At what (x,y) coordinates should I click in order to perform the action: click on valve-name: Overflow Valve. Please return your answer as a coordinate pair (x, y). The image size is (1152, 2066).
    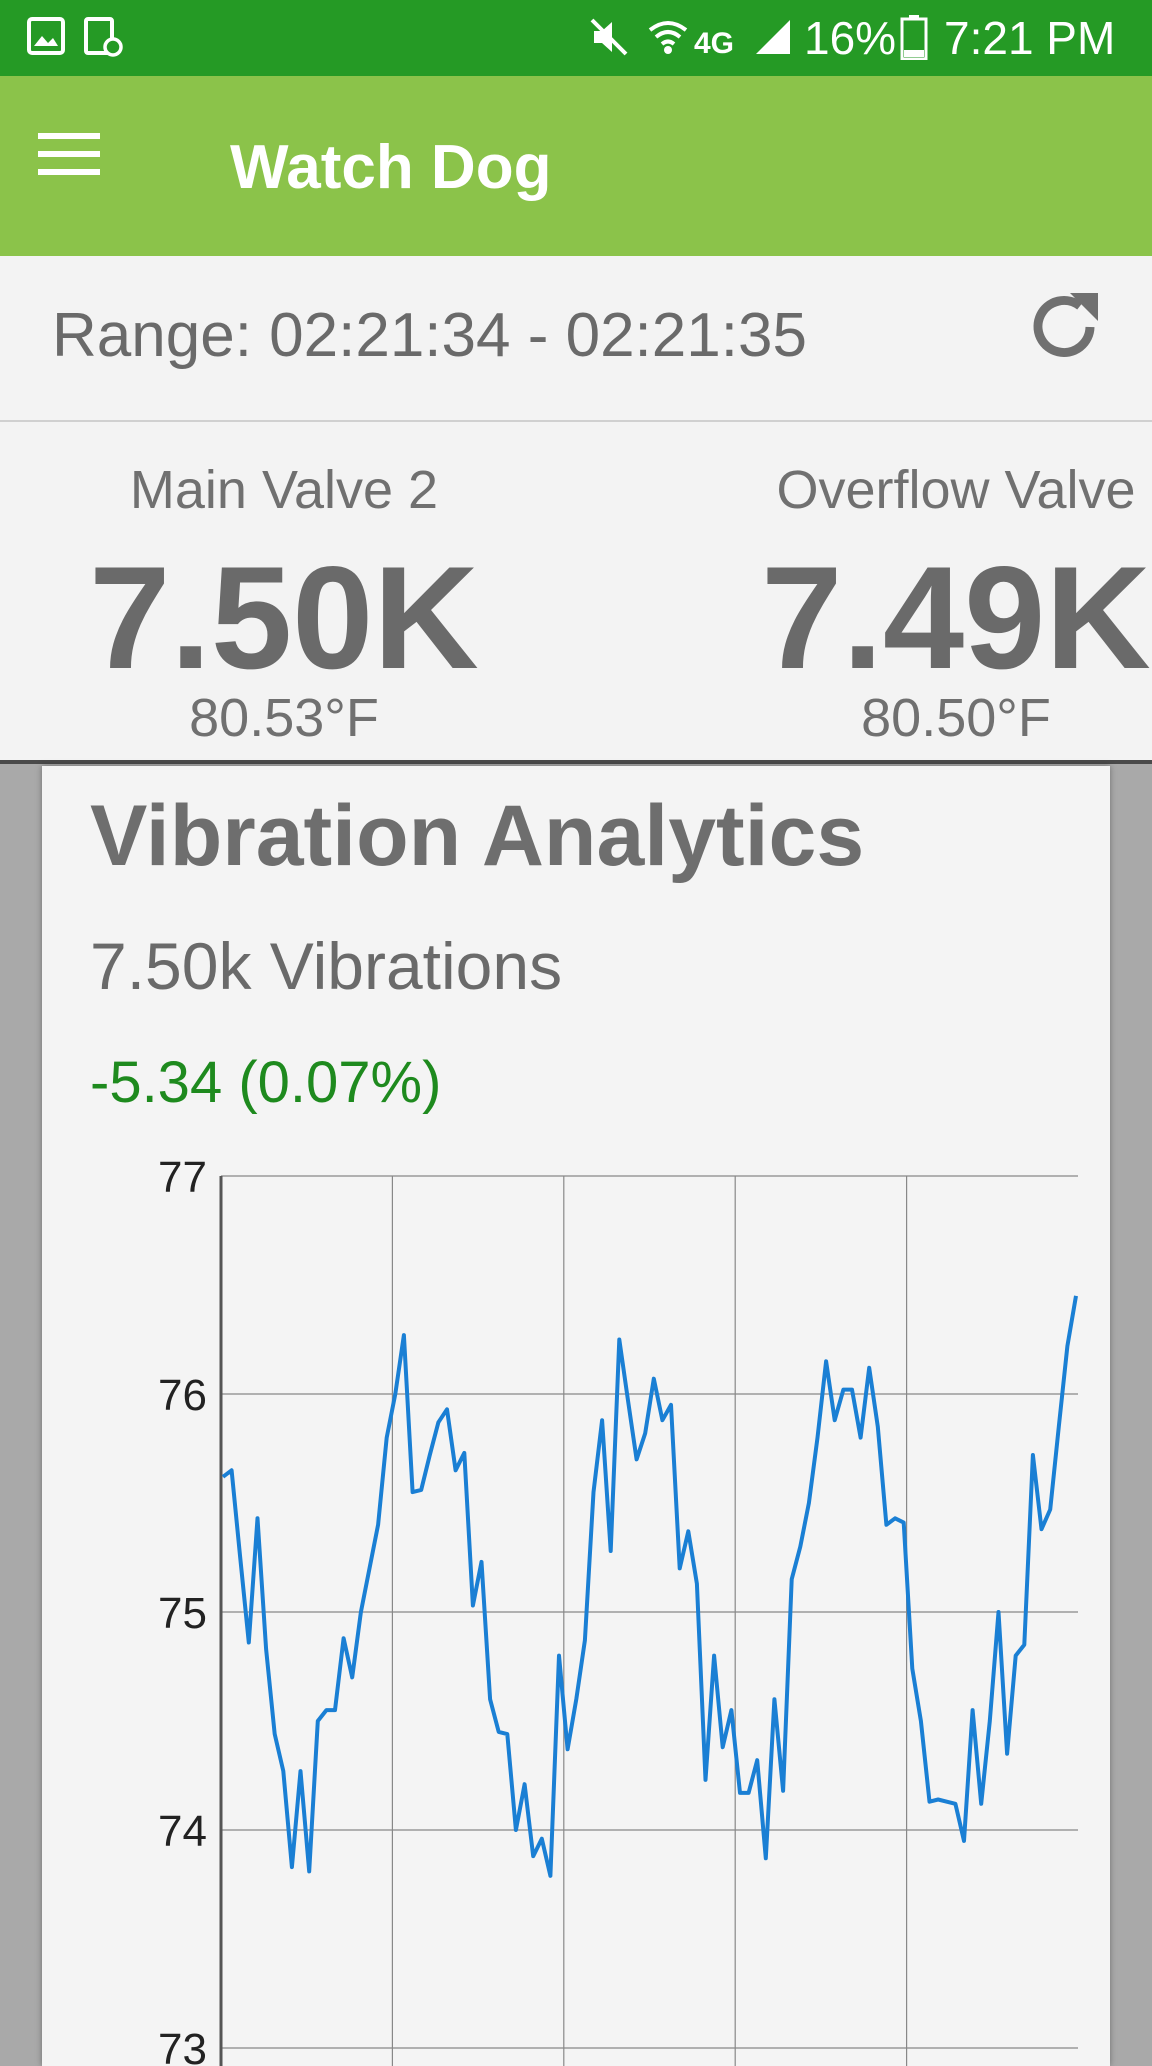
    Looking at the image, I should click on (956, 490).